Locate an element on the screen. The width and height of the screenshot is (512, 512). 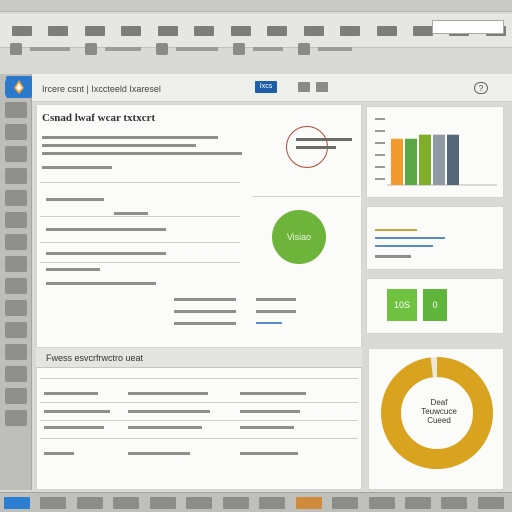
status-block: 10S is located at coordinates (402, 305).